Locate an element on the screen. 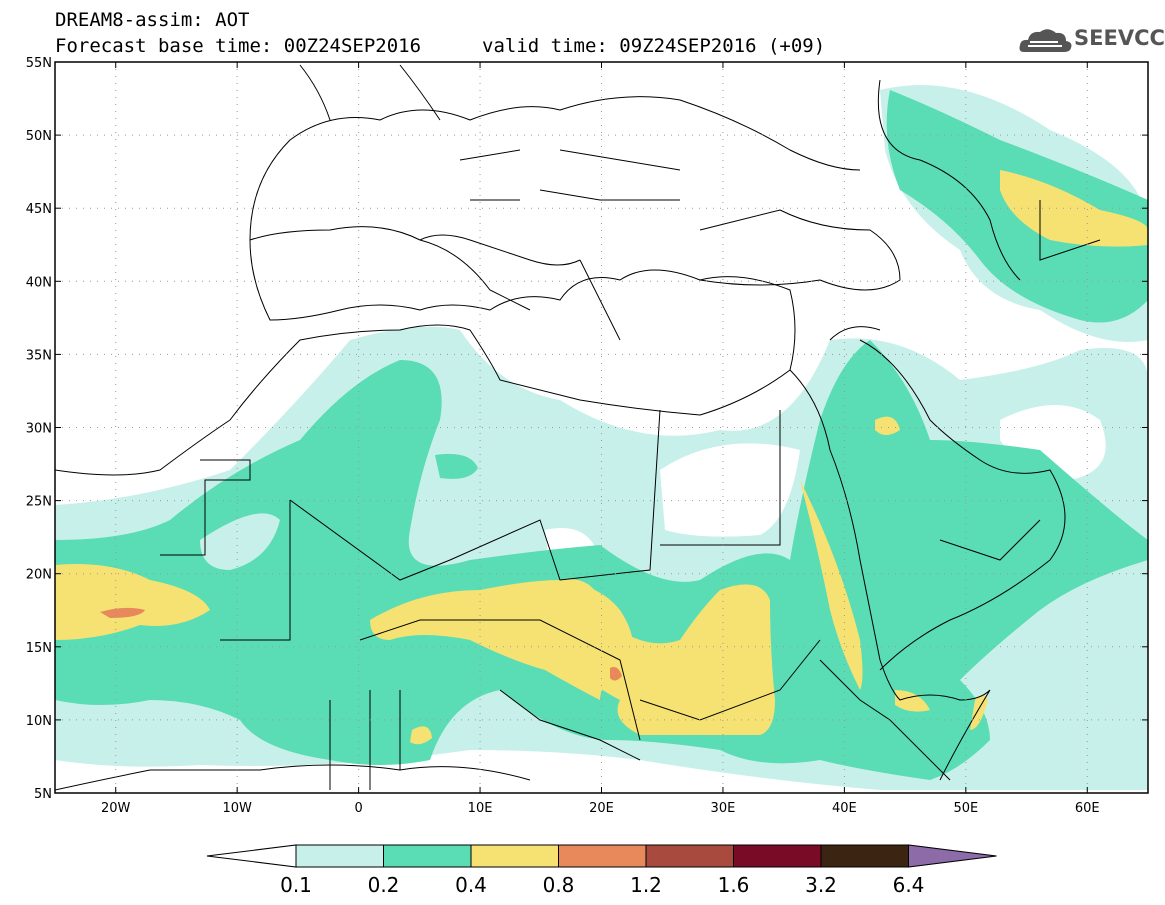  valid-time-label: valid time: 09Z24SEP2016 (+09) is located at coordinates (654, 46).